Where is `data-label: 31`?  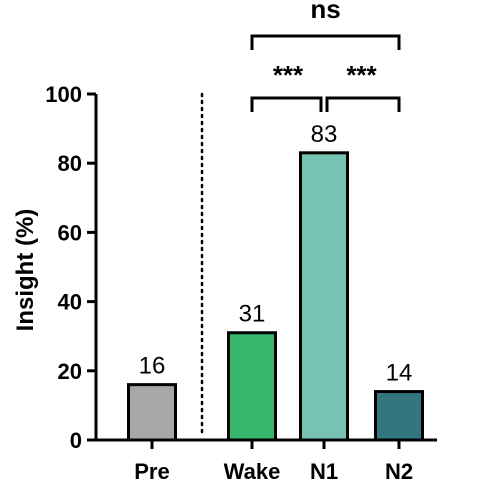 data-label: 31 is located at coordinates (252, 314).